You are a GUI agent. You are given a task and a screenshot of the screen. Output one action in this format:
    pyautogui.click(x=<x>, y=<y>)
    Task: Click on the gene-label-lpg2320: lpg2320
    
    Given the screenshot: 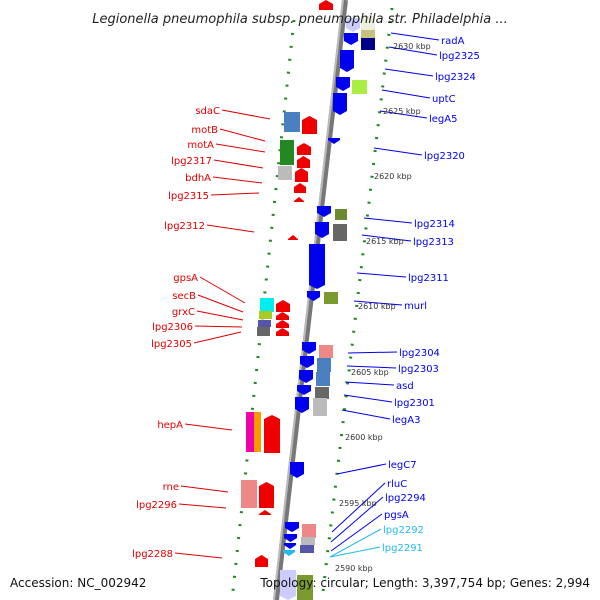 What is the action you would take?
    pyautogui.click(x=444, y=156)
    